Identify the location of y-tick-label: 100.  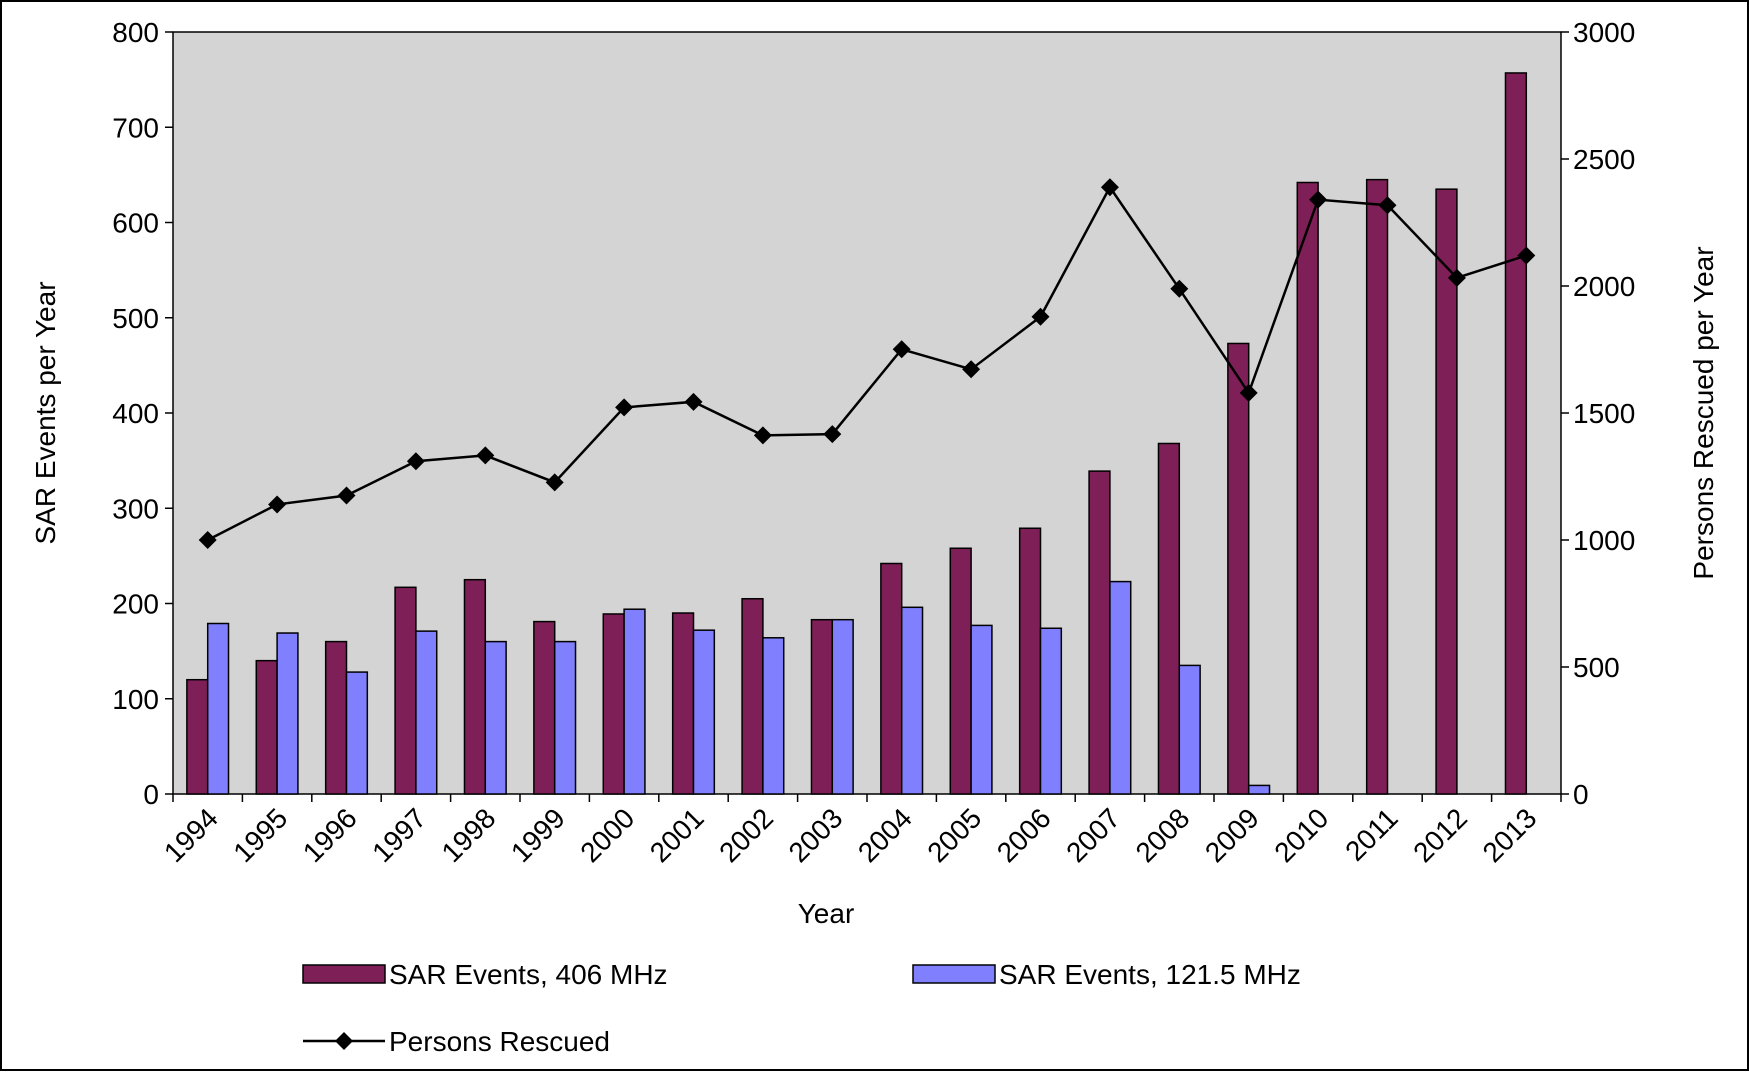
(135, 699).